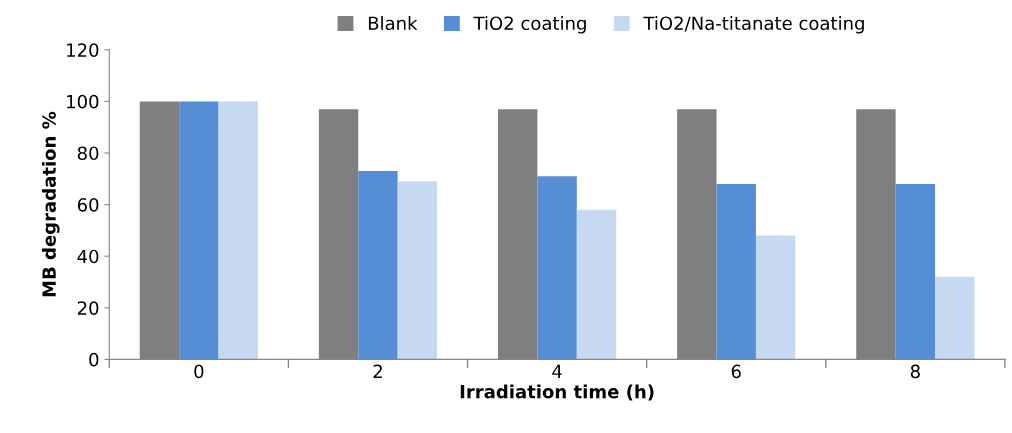 The height and width of the screenshot is (433, 1012). Describe the element at coordinates (88, 308) in the screenshot. I see `y-tick-label: 20` at that location.